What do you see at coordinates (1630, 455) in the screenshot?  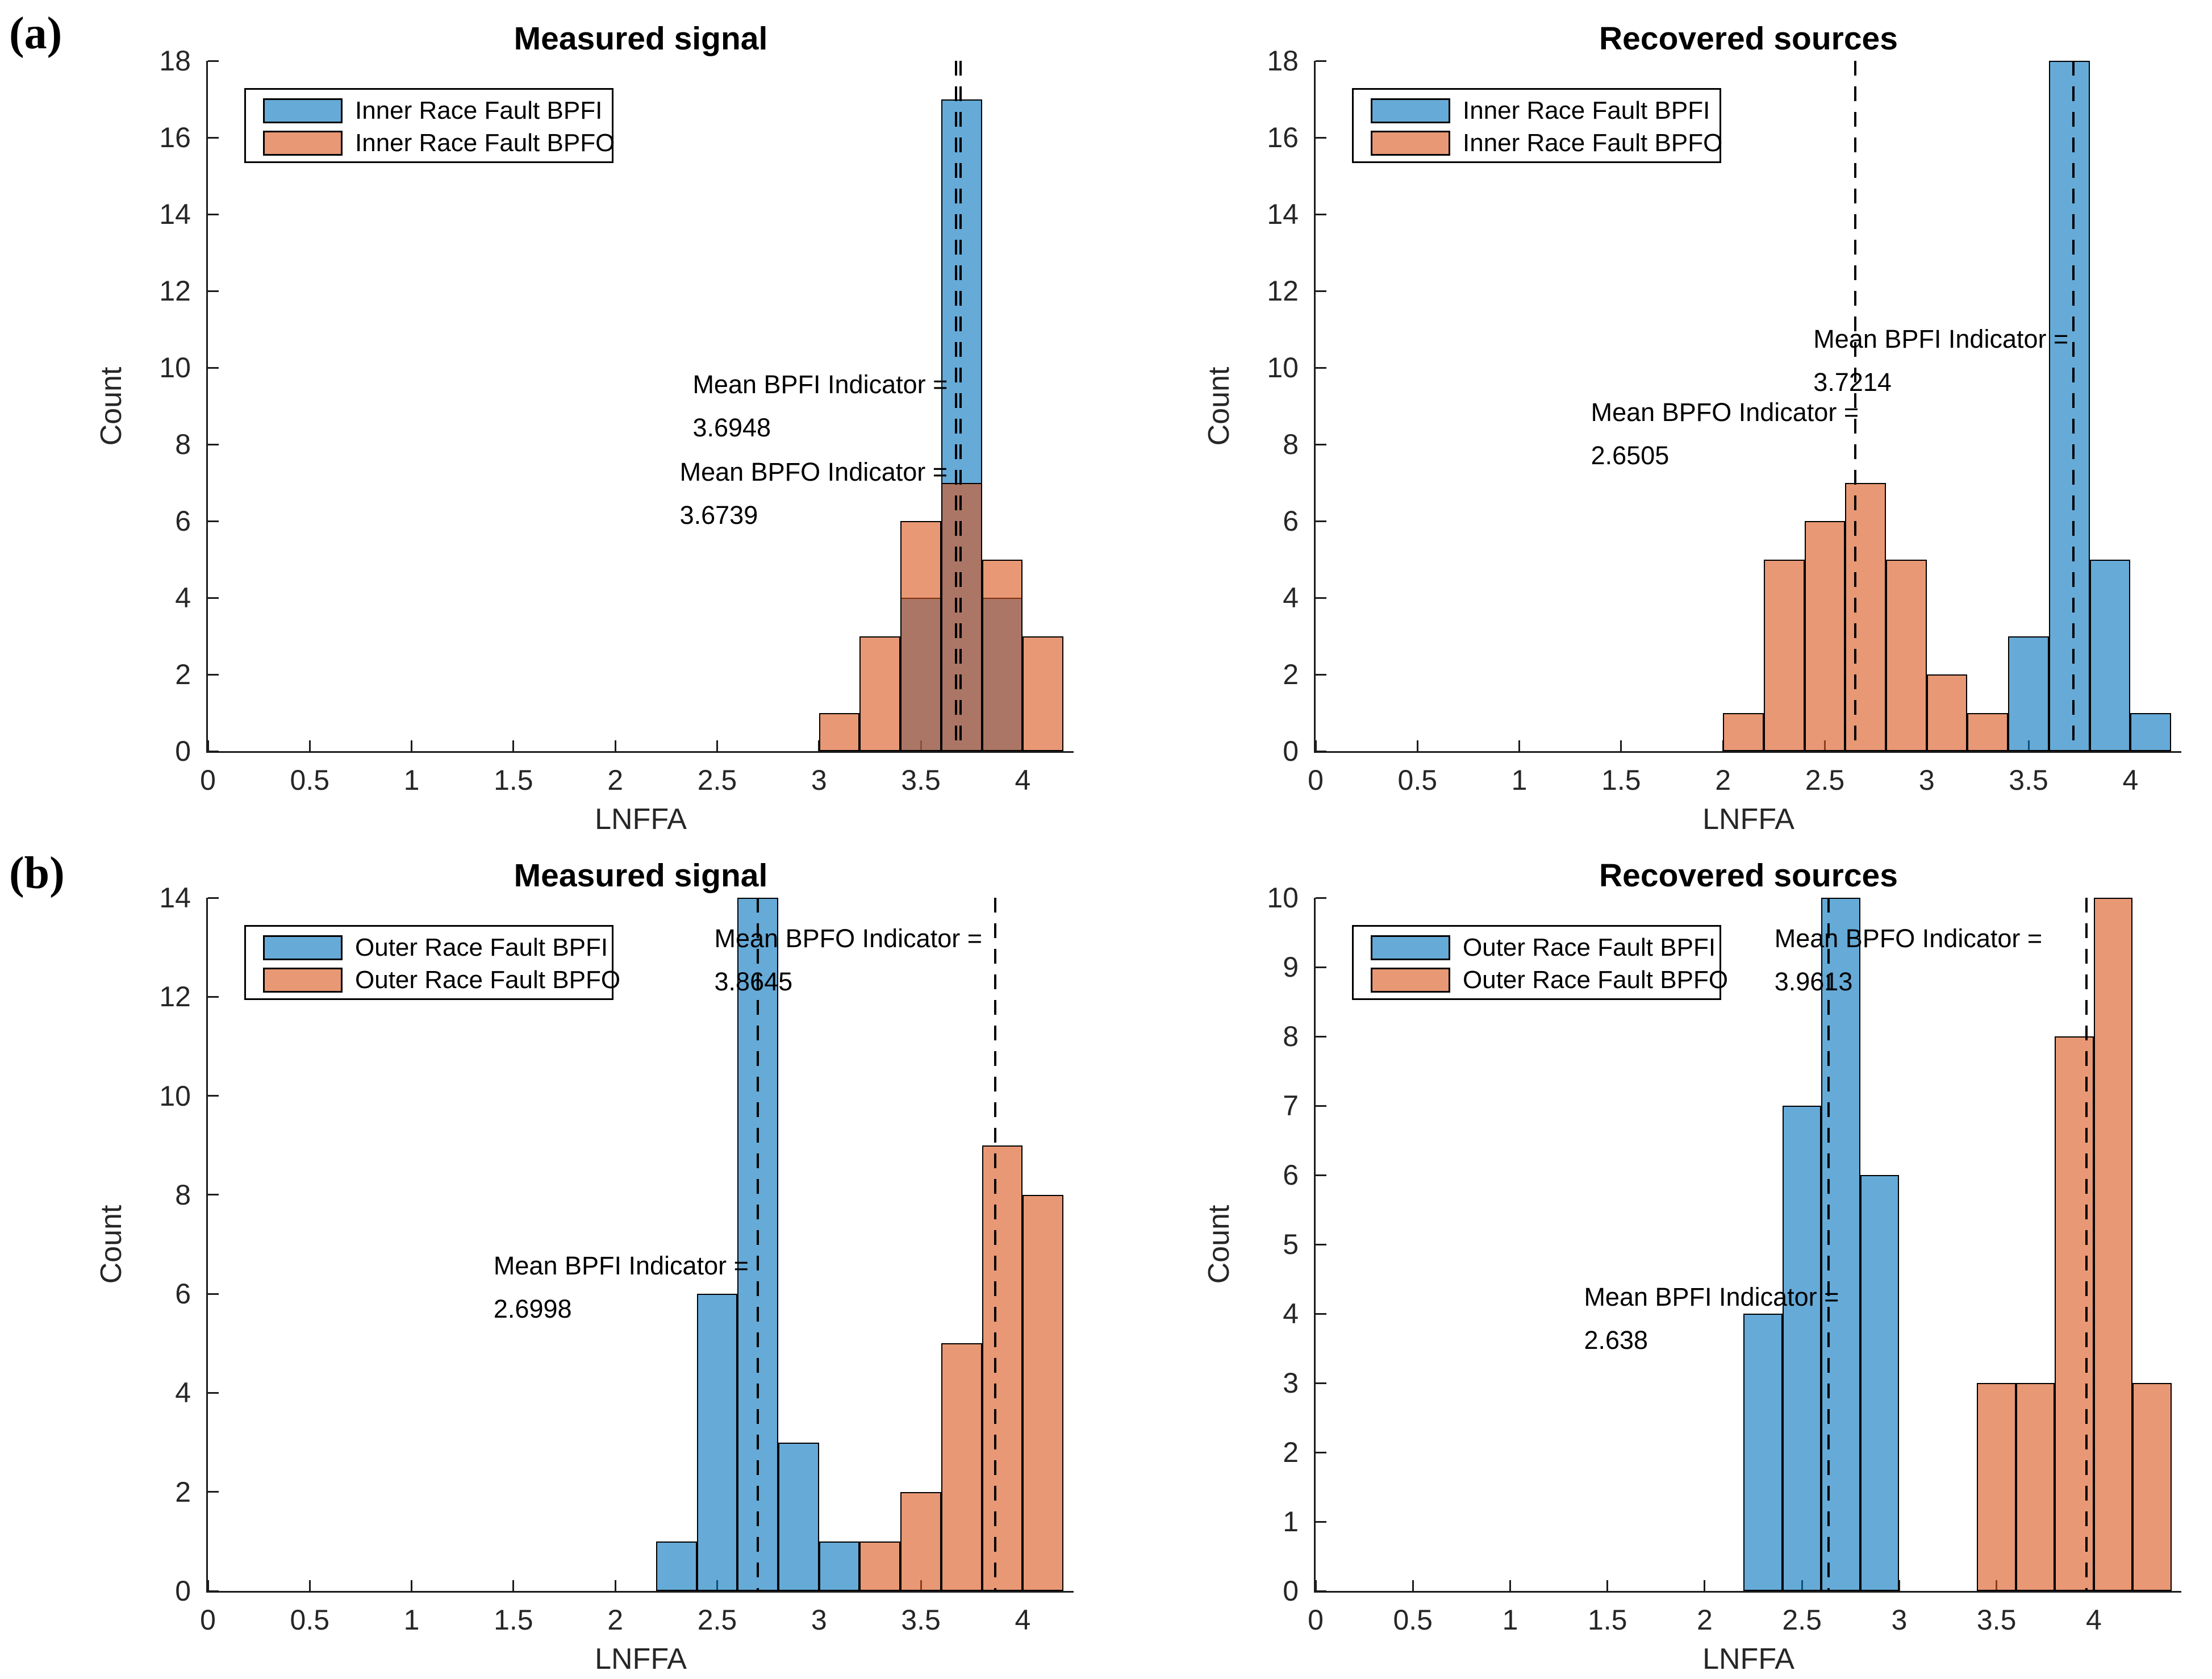 I see `annotation-line: 2.6505` at bounding box center [1630, 455].